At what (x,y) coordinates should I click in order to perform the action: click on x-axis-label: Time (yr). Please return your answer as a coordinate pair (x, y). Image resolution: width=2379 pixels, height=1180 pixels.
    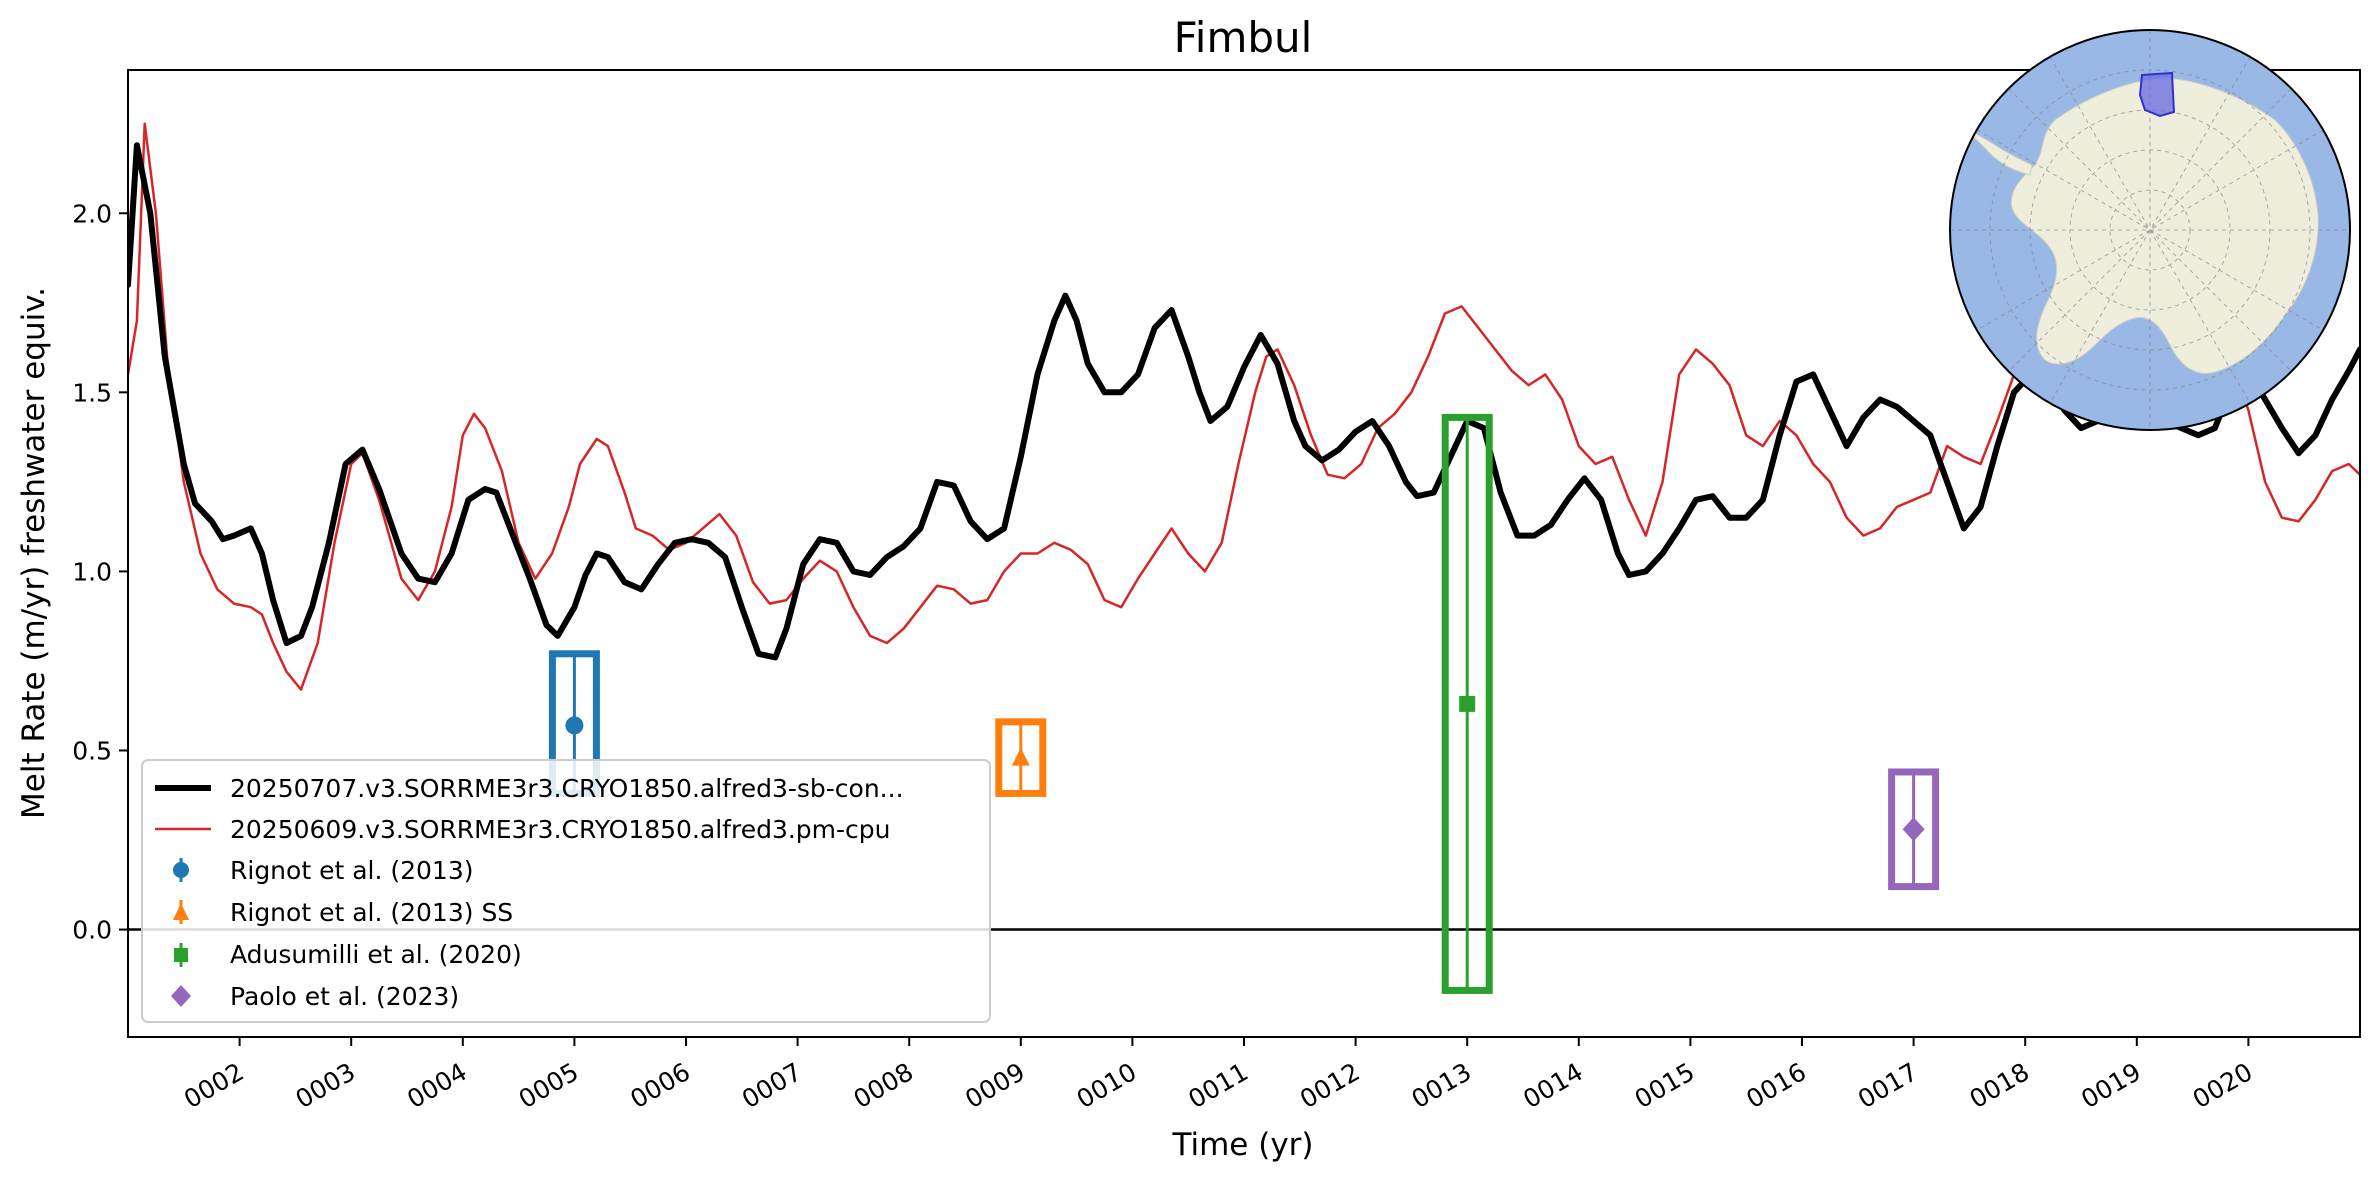
    Looking at the image, I should click on (1243, 1145).